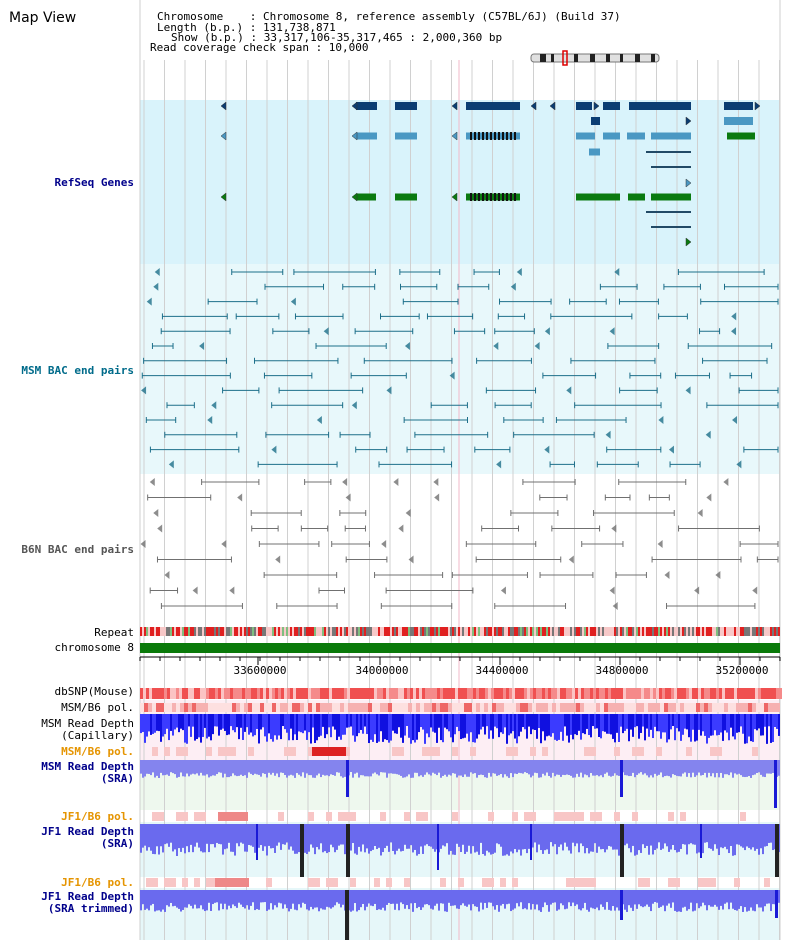  Describe the element at coordinates (738, 121) in the screenshot. I see `gene-exon` at that location.